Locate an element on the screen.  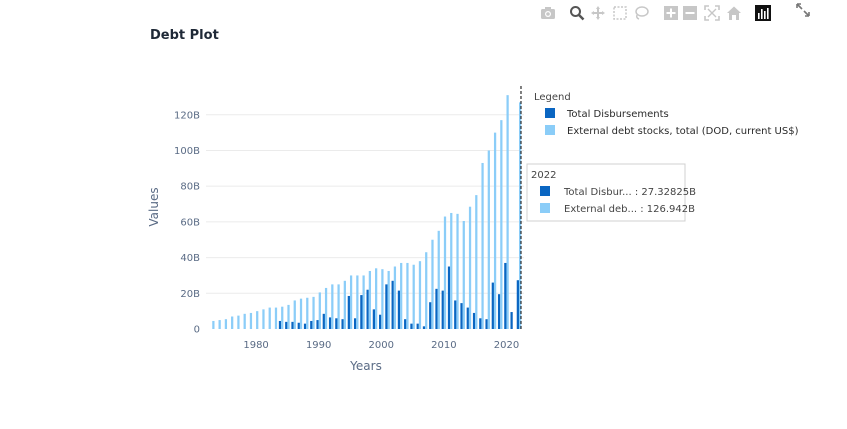
reset-axes-icon is located at coordinates (734, 13).